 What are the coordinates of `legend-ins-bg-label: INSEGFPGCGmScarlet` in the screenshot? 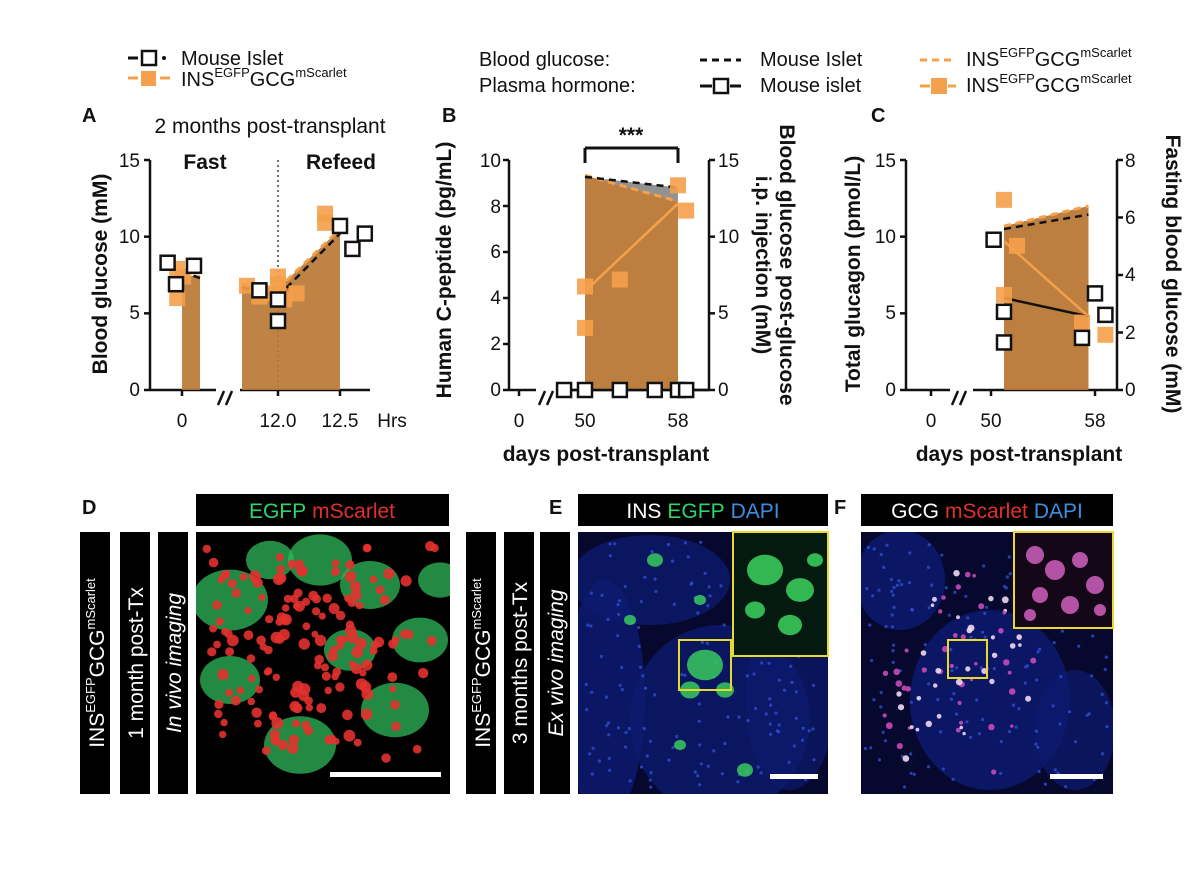 It's located at (1049, 58).